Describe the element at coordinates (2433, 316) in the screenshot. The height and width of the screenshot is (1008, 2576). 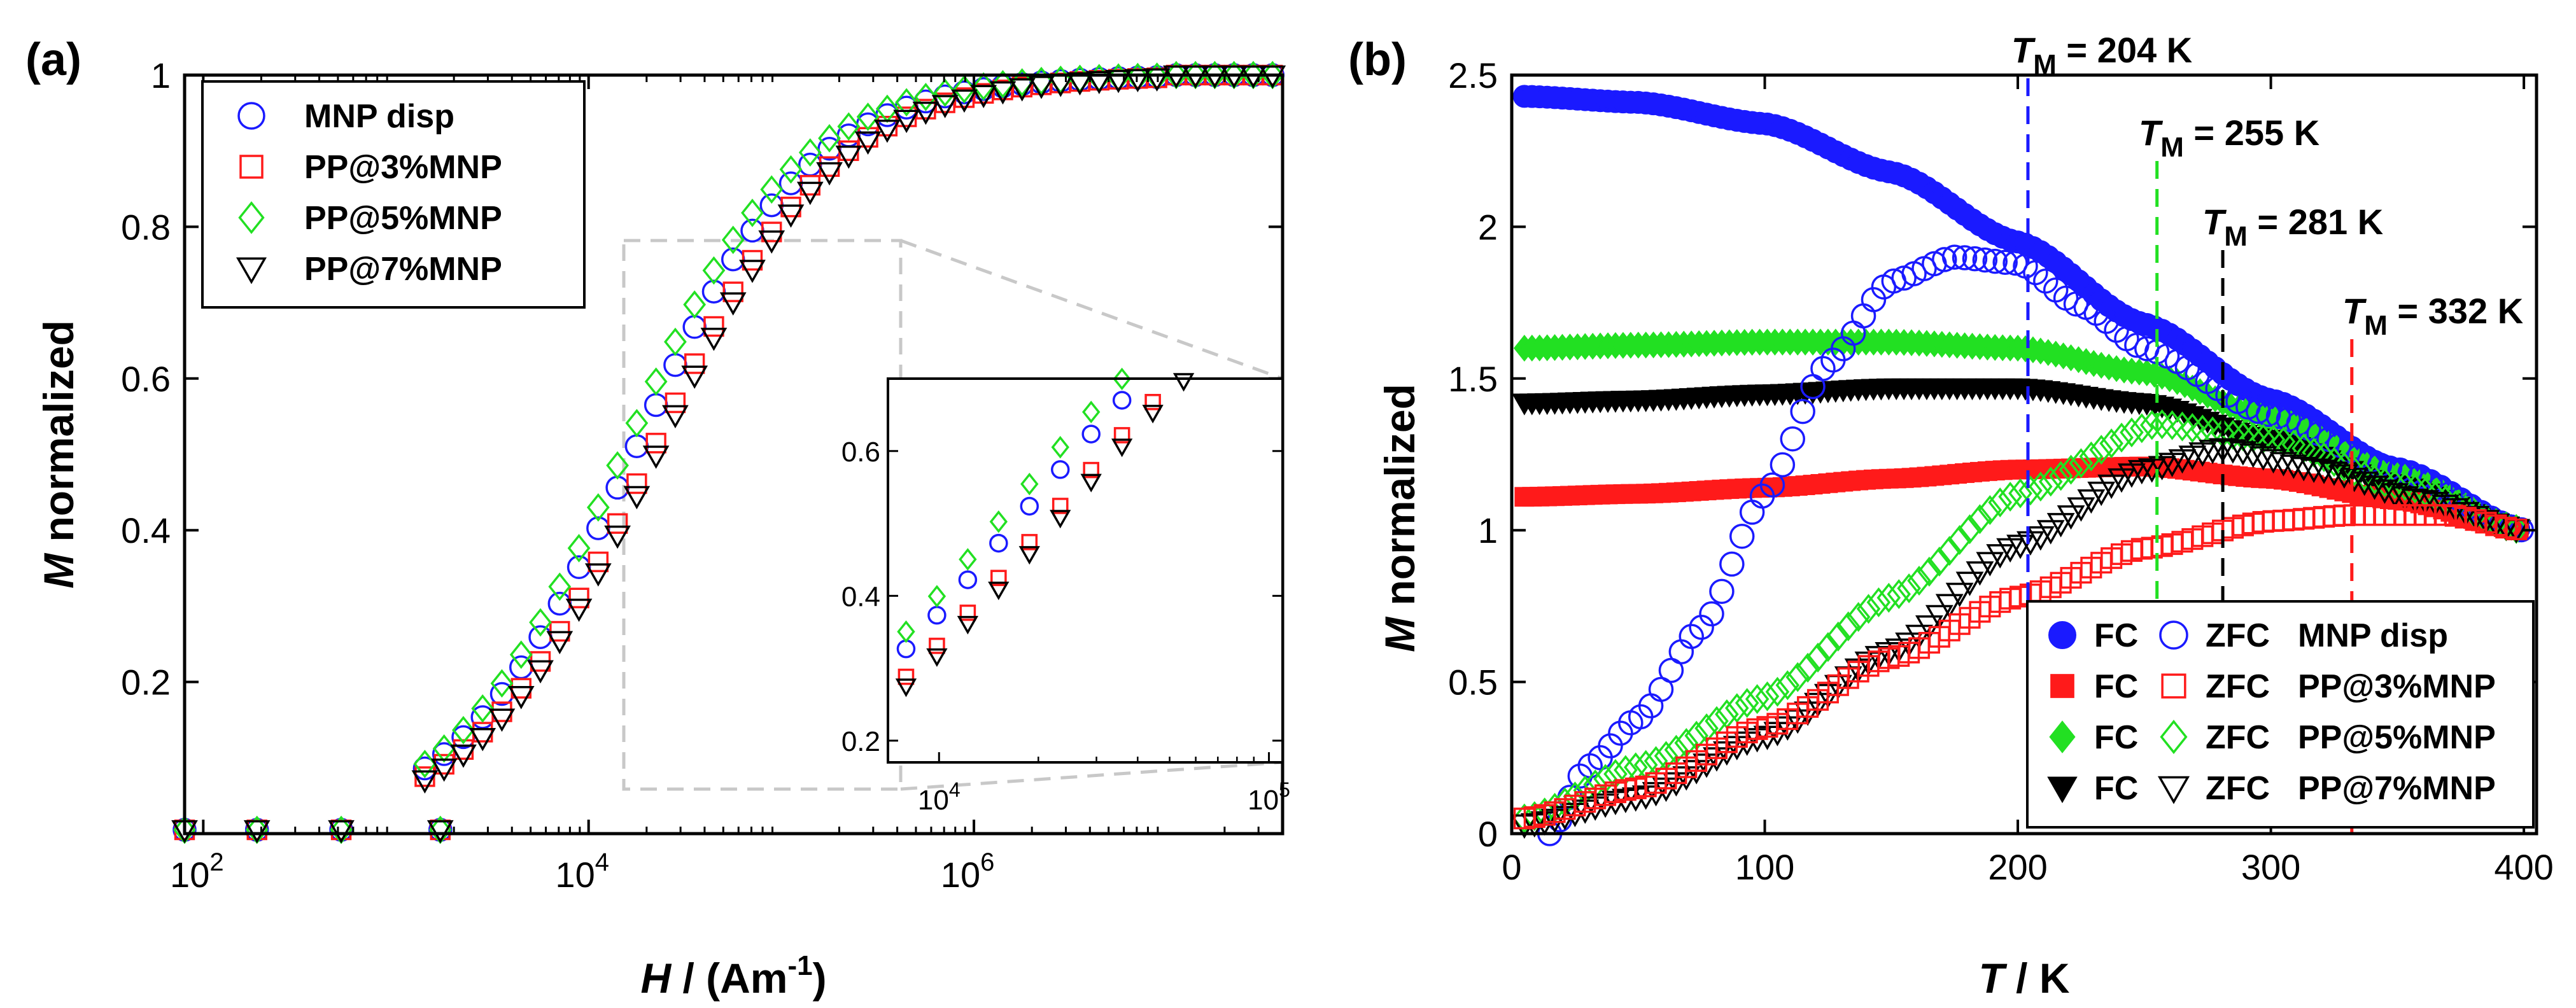
I see `tm-annotation: TM = 332 K` at that location.